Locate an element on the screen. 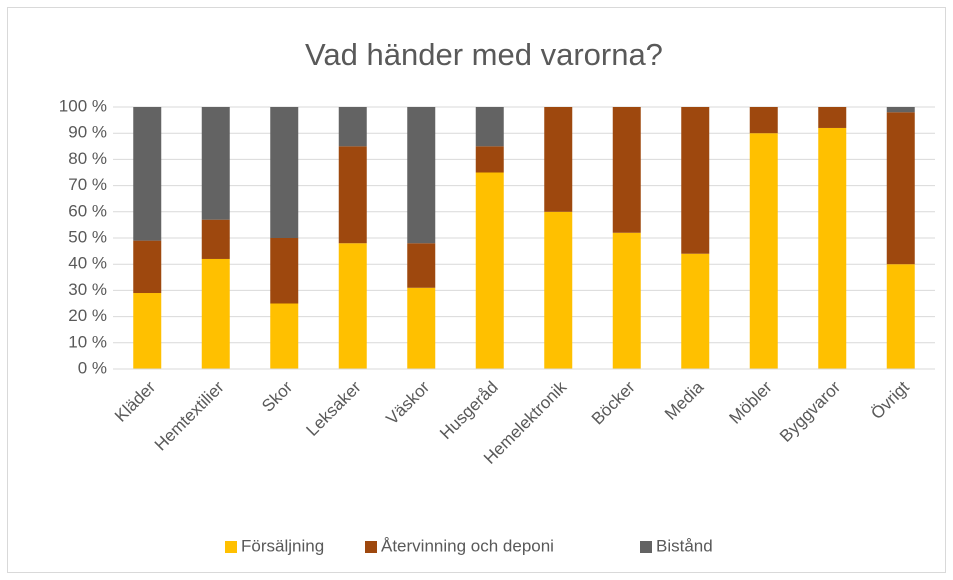  y-tick-label: 100 % is located at coordinates (83, 105).